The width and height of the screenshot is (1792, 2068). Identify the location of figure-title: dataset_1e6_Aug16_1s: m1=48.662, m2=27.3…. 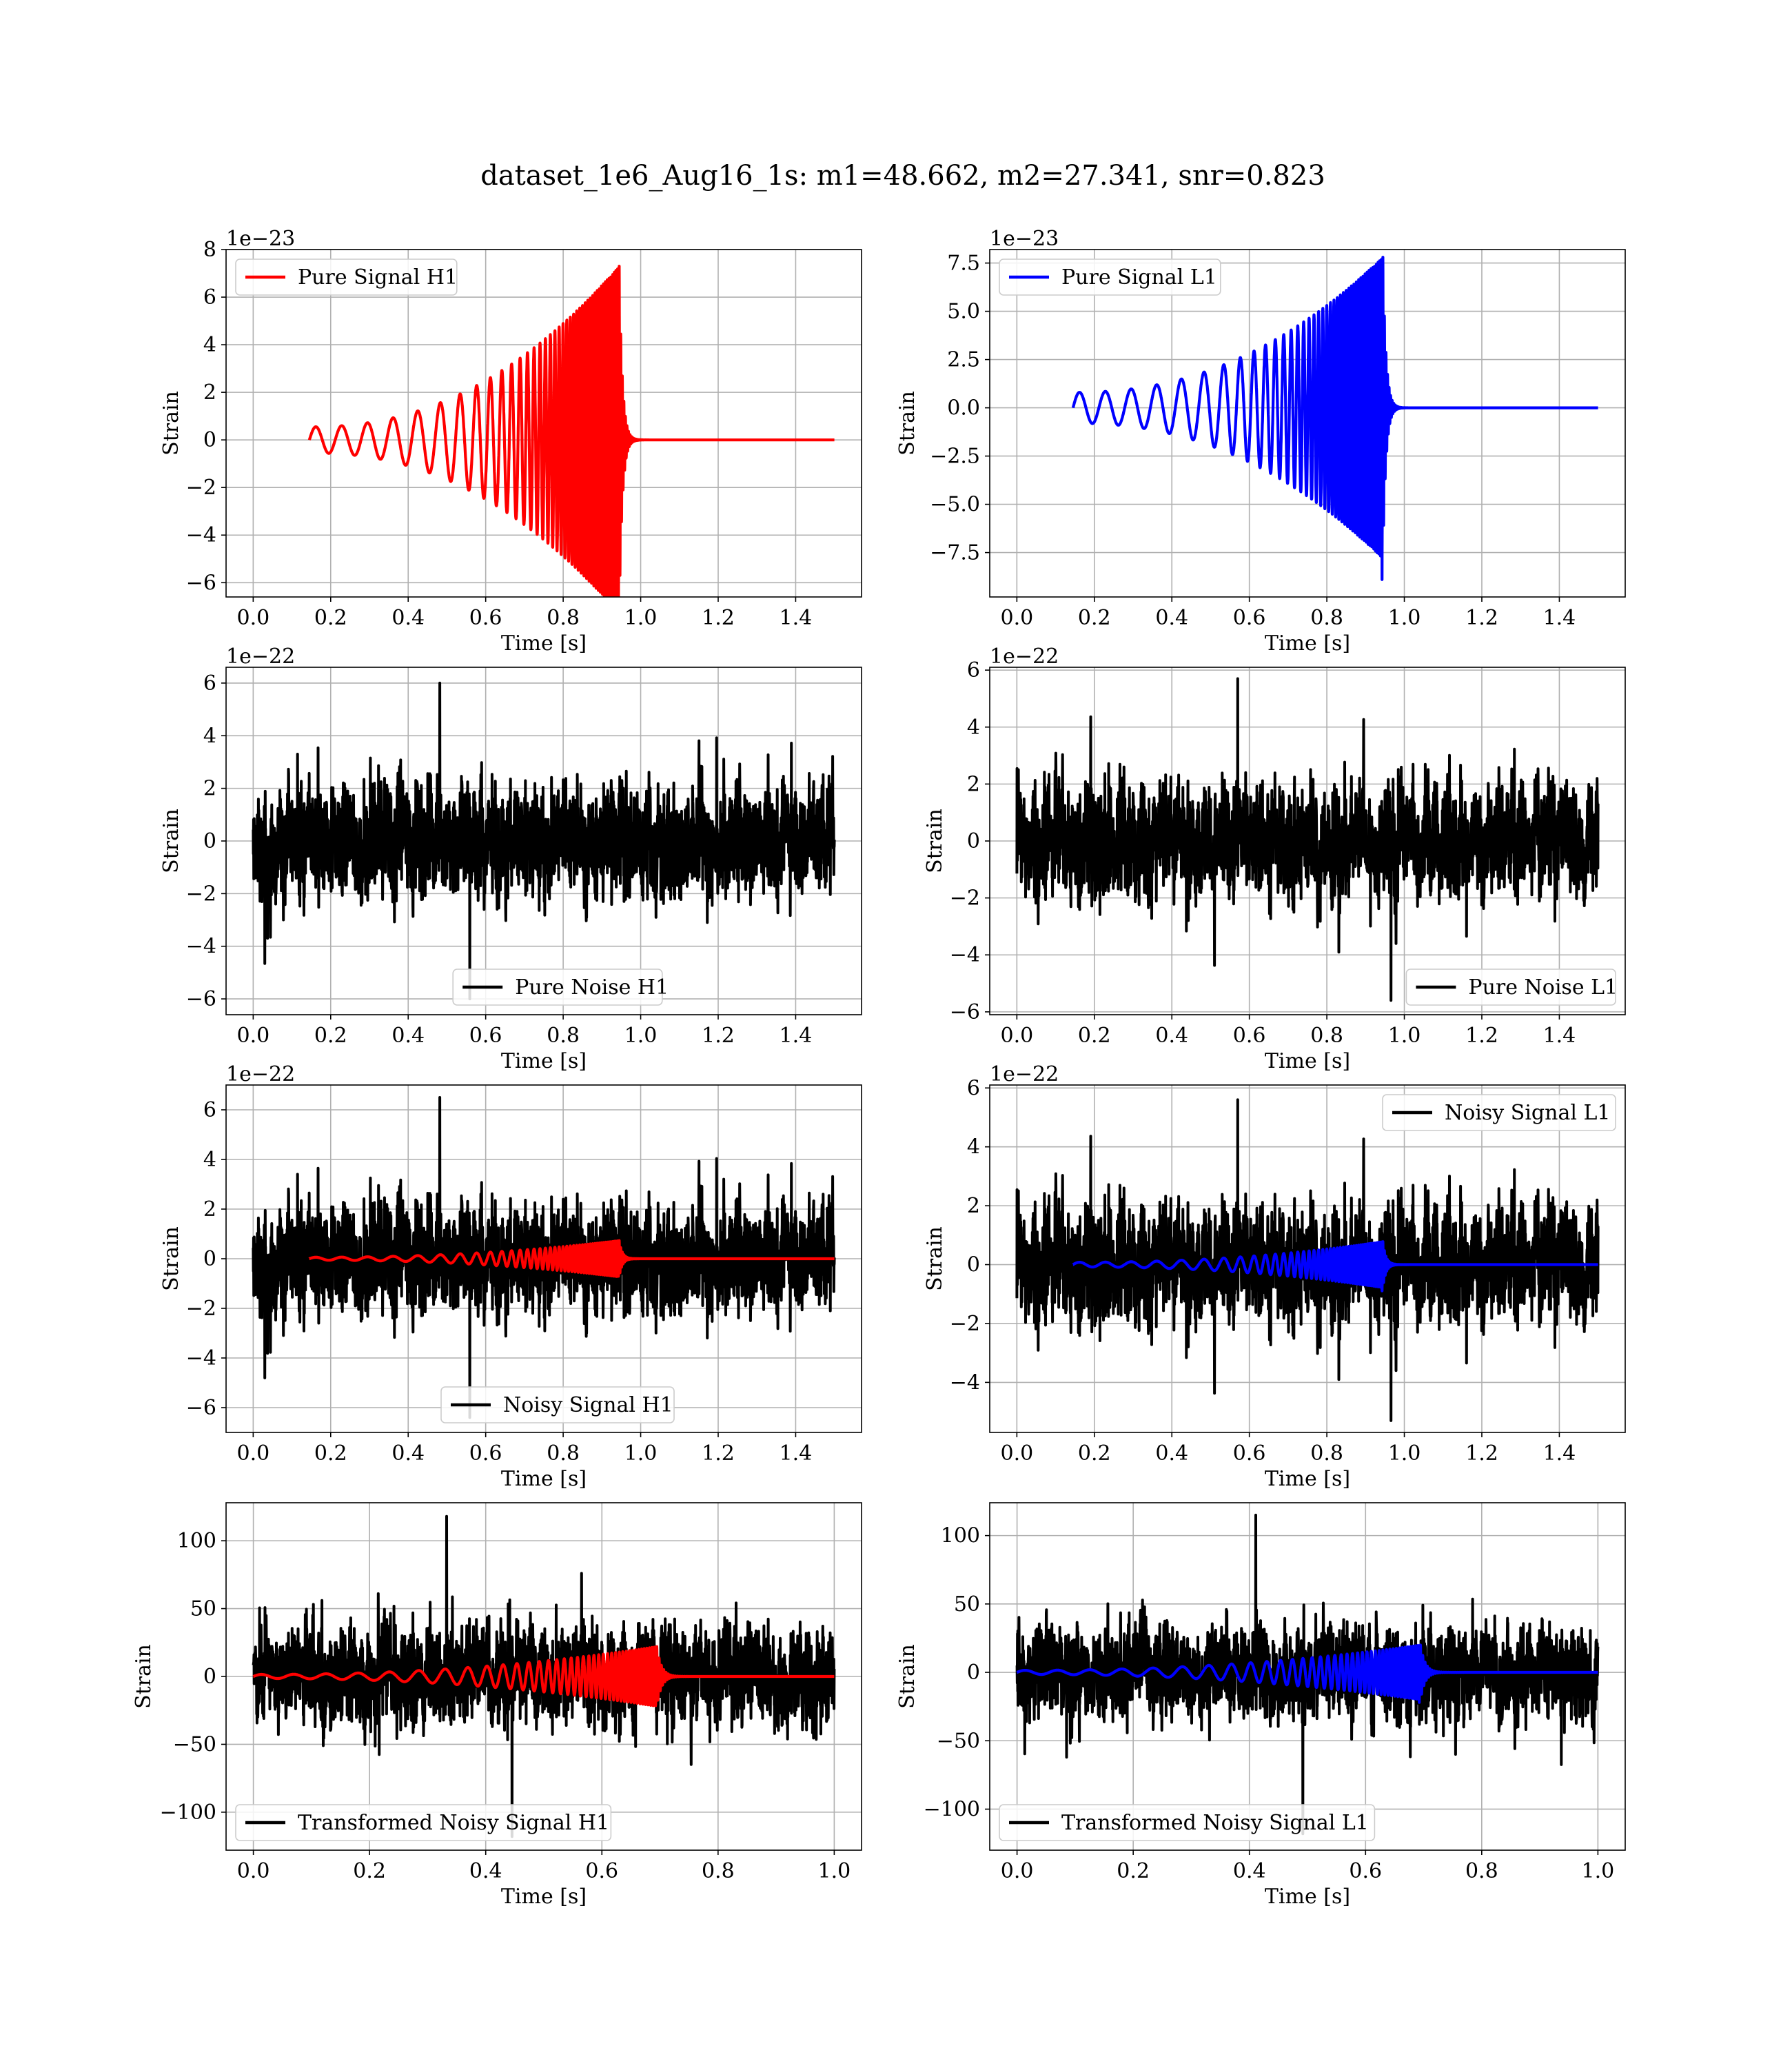
(902, 176).